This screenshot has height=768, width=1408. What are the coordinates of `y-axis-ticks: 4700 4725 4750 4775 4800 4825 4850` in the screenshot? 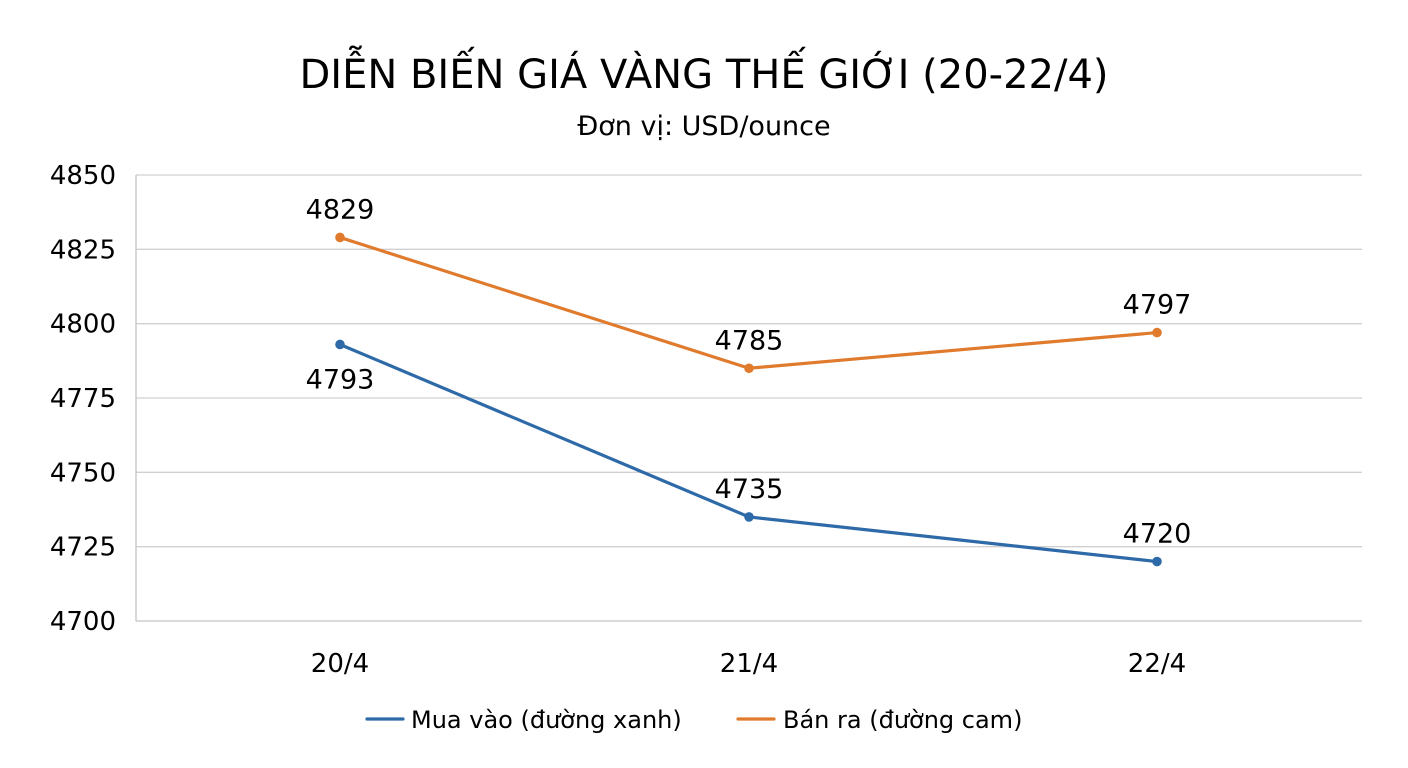 It's located at (83, 399).